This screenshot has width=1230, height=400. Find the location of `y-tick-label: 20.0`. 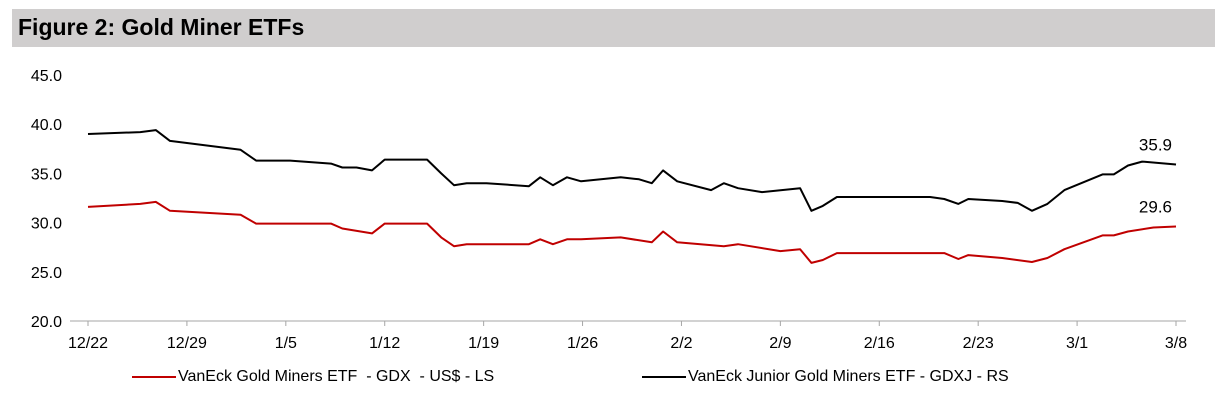

y-tick-label: 20.0 is located at coordinates (46, 322).